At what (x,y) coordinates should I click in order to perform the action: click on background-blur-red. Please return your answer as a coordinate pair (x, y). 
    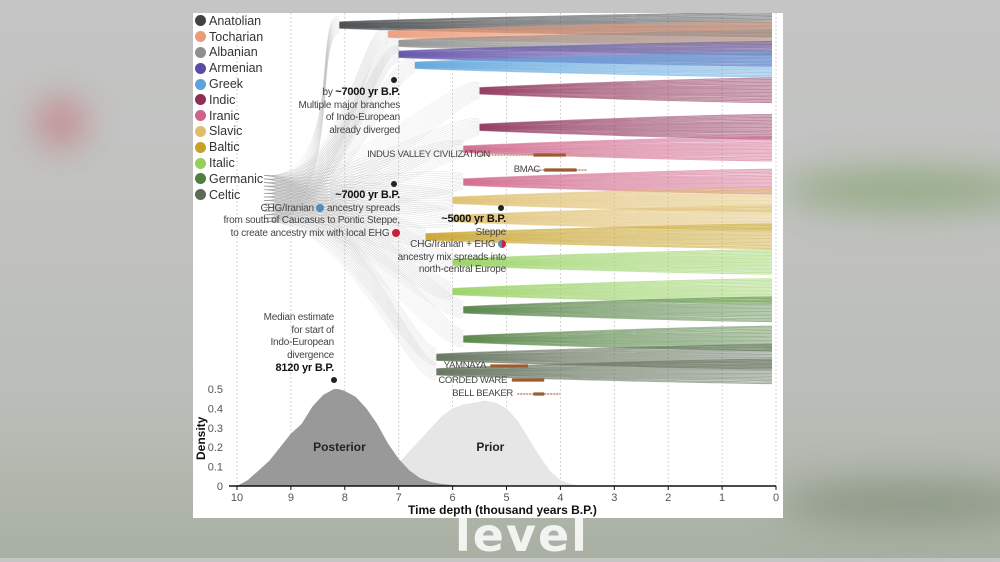
    Looking at the image, I should click on (60, 122).